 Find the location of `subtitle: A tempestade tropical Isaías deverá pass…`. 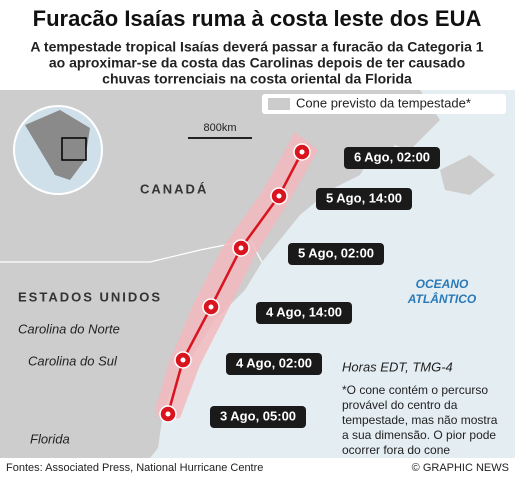

subtitle: A tempestade tropical Isaías deverá pass… is located at coordinates (256, 47).